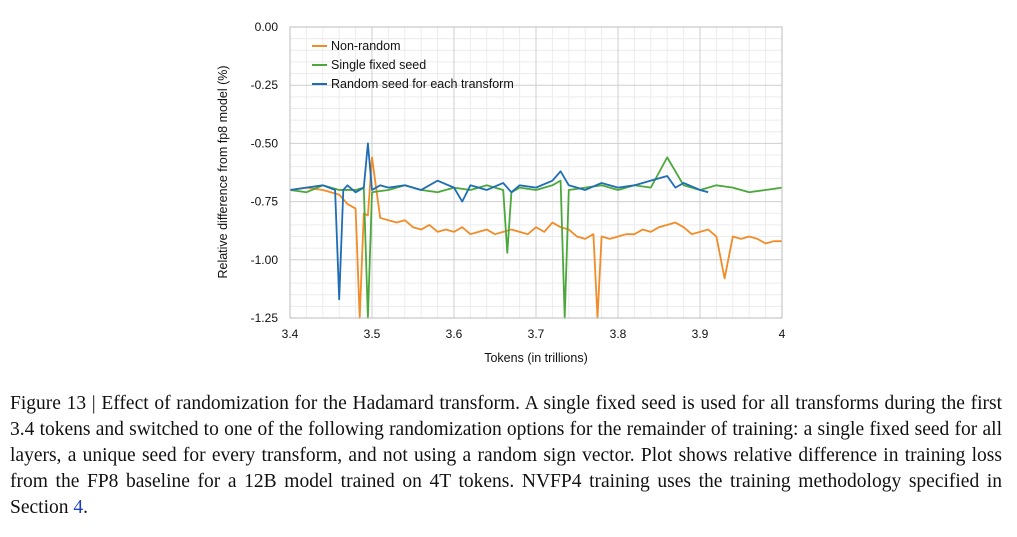 The image size is (1017, 537). I want to click on x-tick-label: 3.4, so click(290, 334).